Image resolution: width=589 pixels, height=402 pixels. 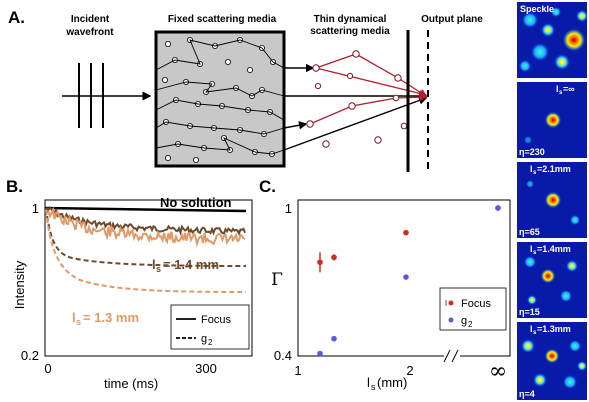 What do you see at coordinates (350, 31) in the screenshot?
I see `thin-media-label-2: scattering media` at bounding box center [350, 31].